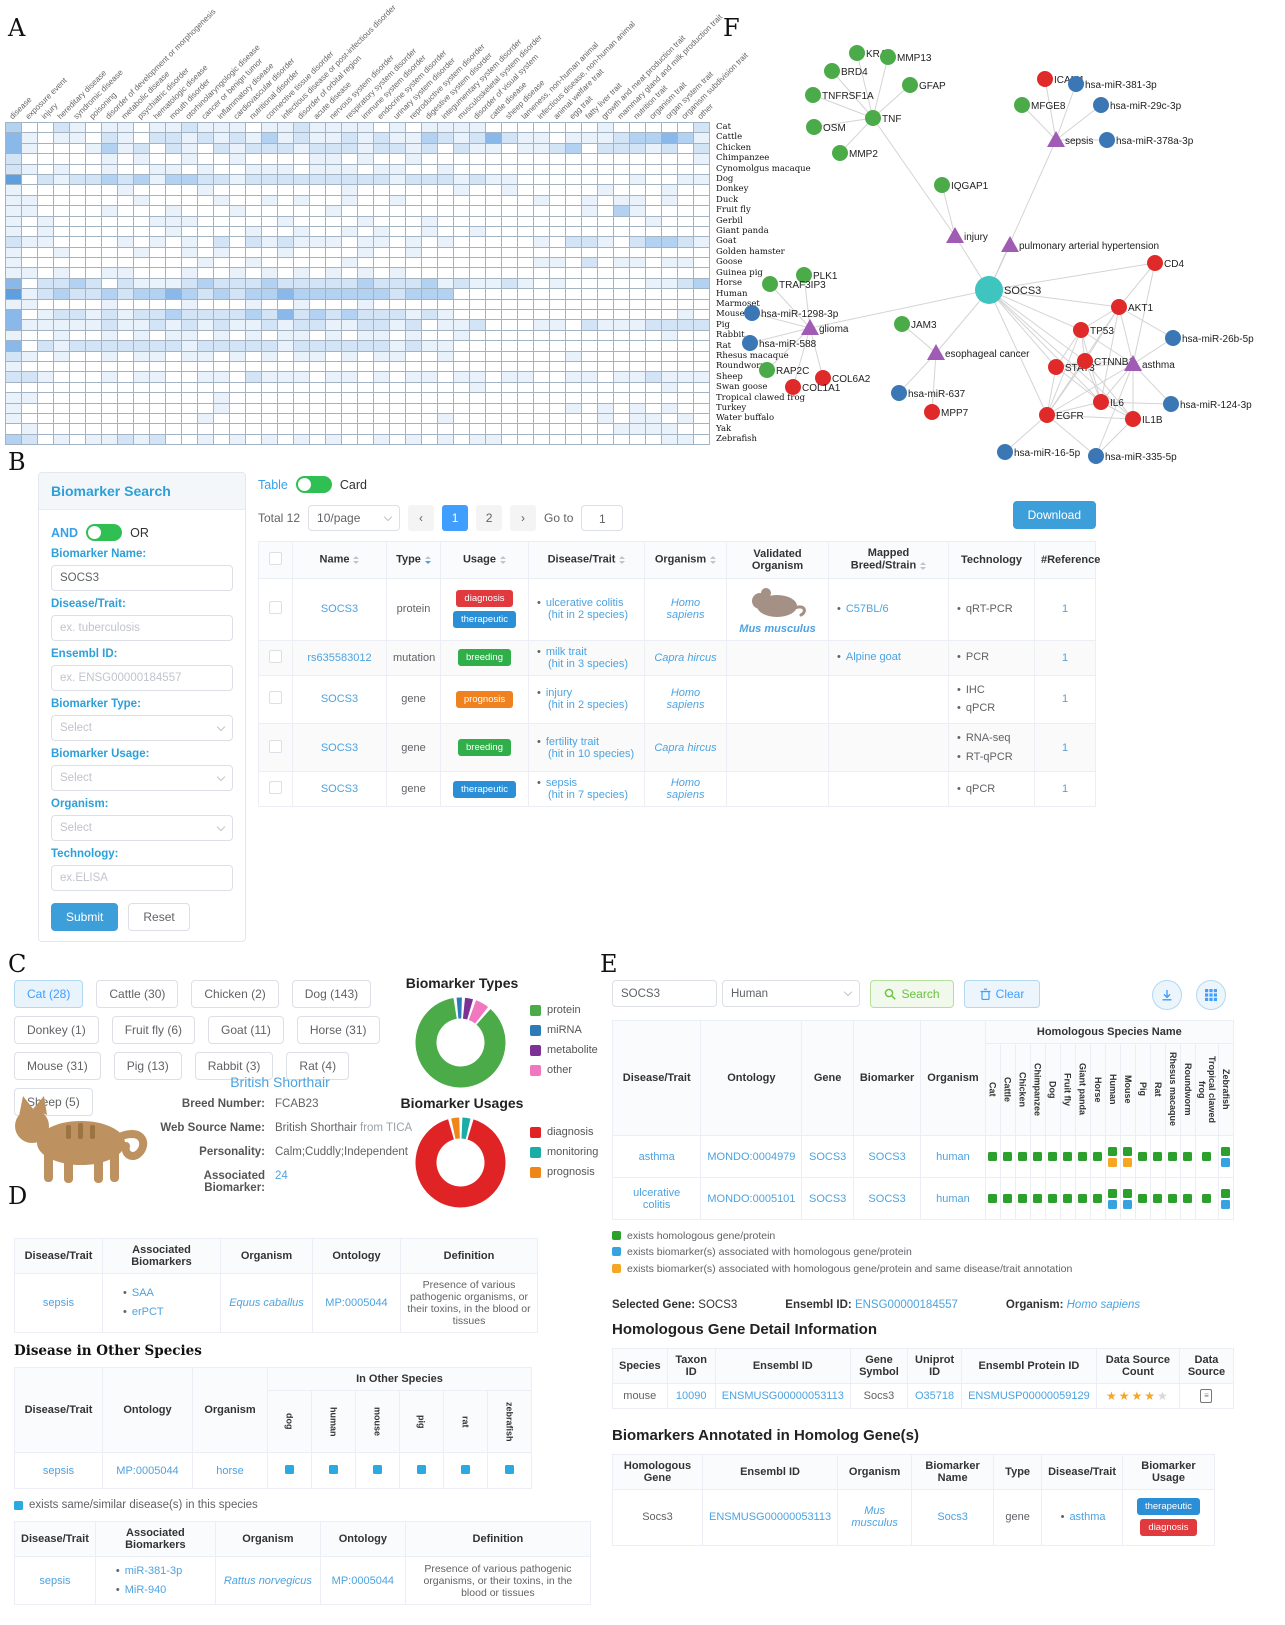  I want to click on pie-slice-metabolite, so click(468, 1008).